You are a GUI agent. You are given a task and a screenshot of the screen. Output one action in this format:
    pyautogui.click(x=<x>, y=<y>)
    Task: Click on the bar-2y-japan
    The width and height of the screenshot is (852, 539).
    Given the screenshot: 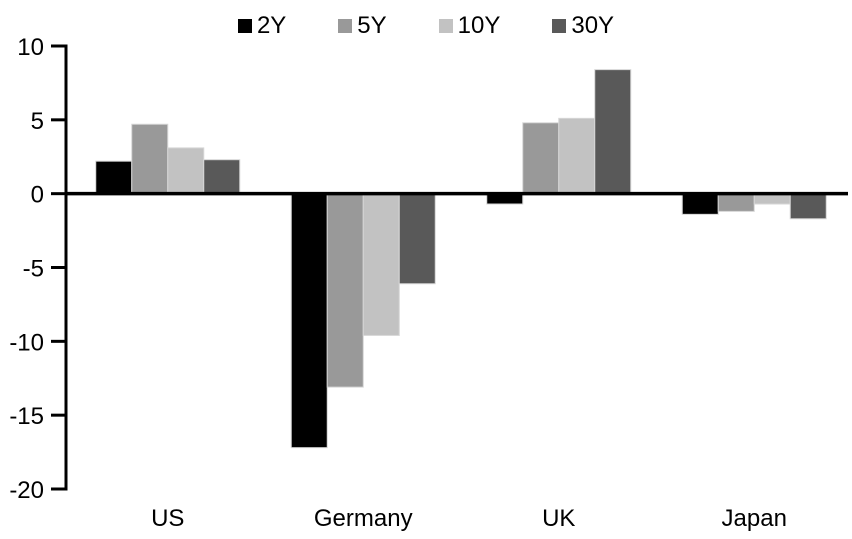 What is the action you would take?
    pyautogui.click(x=700, y=204)
    